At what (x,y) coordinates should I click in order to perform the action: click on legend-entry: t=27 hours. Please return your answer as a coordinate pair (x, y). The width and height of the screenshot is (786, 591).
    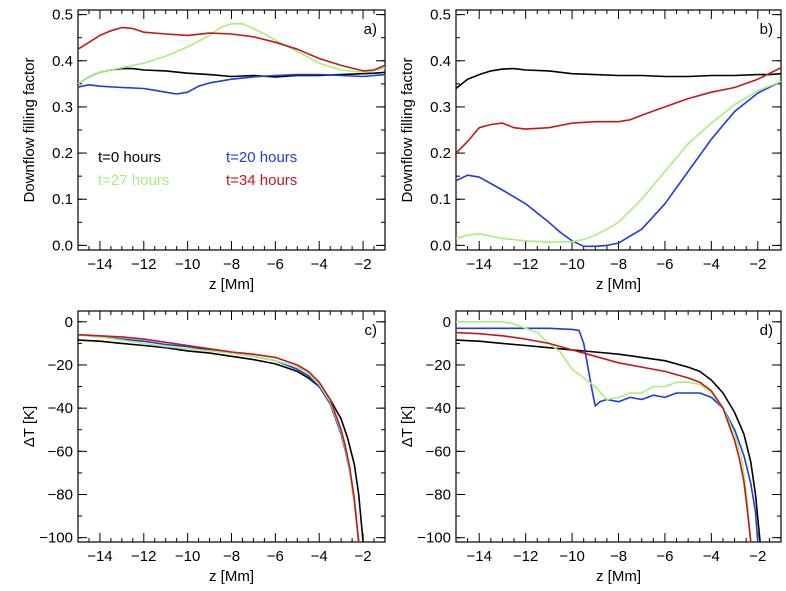
    Looking at the image, I should click on (133, 180).